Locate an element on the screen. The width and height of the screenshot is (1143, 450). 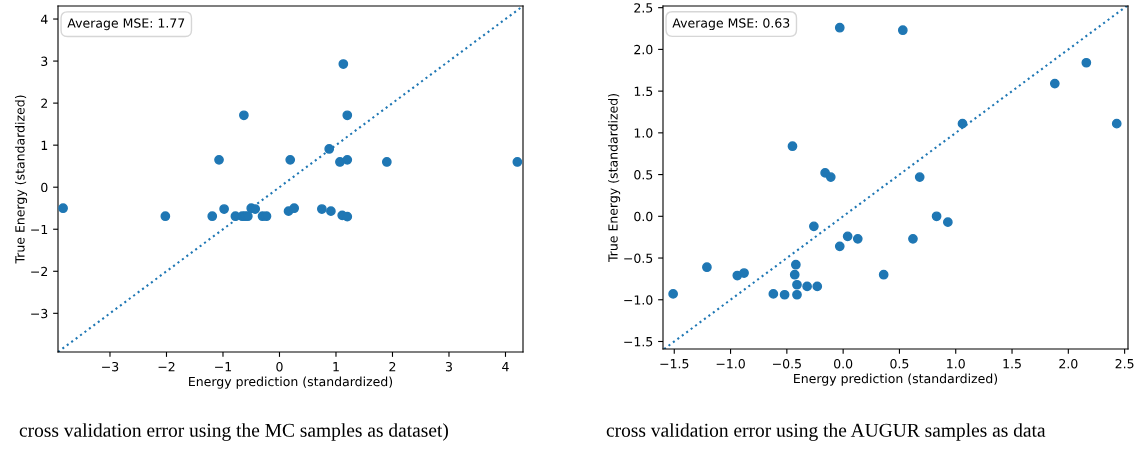
x-tick-label: 0 is located at coordinates (279, 366).